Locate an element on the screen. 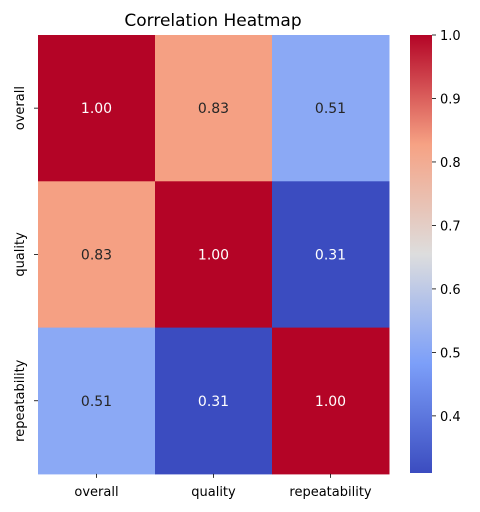 The width and height of the screenshot is (480, 512). colorbar-tick-label: 0.8 is located at coordinates (450, 163).